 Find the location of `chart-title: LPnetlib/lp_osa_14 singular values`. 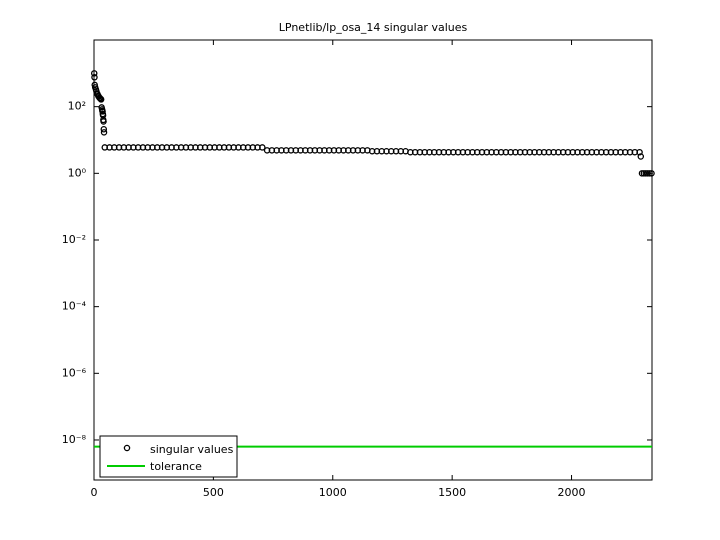

chart-title: LPnetlib/lp_osa_14 singular values is located at coordinates (373, 27).